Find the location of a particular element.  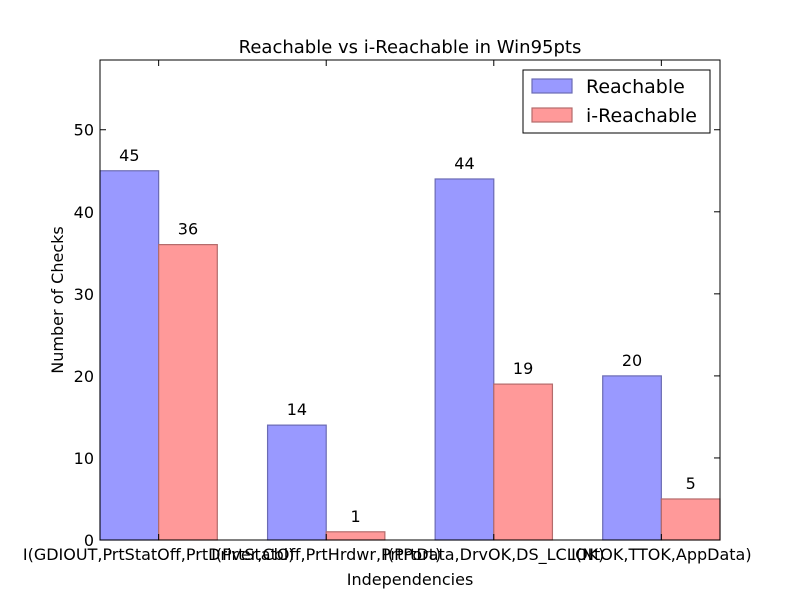

y-tick-label: 30 is located at coordinates (84, 294).